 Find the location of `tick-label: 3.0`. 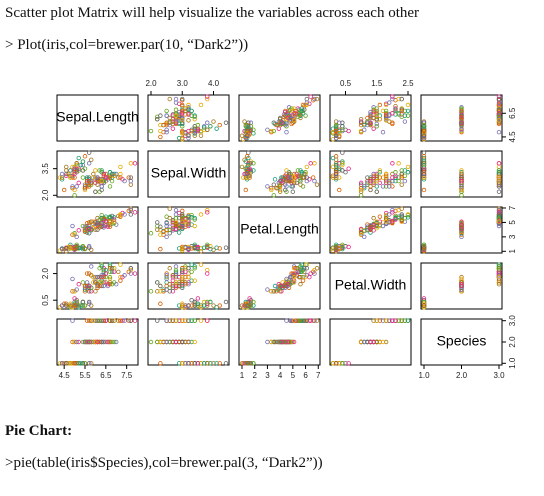

tick-label: 3.0 is located at coordinates (499, 375).